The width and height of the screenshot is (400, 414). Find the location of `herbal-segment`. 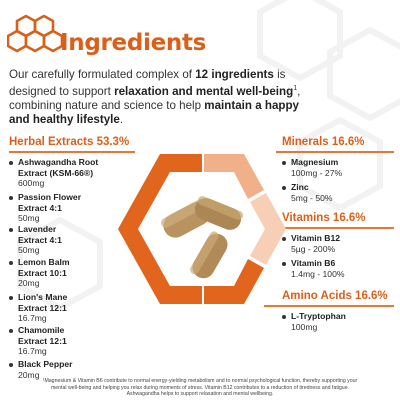

herbal-segment is located at coordinates (160, 229).